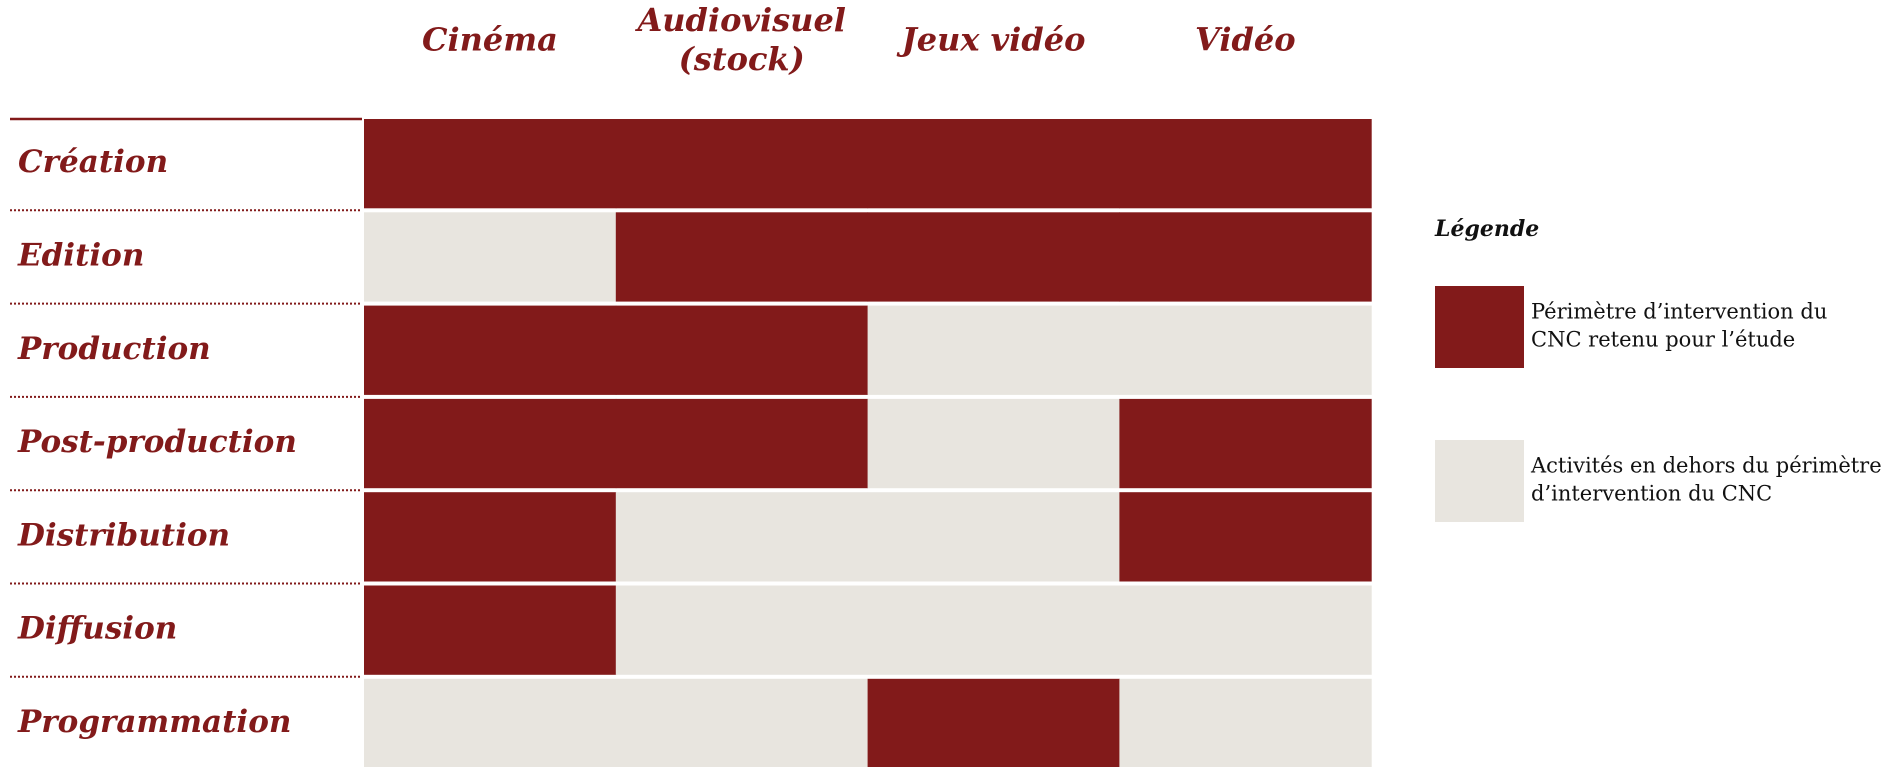  I want to click on legend-text: CNC retenu pour l’étude, so click(1663, 340).